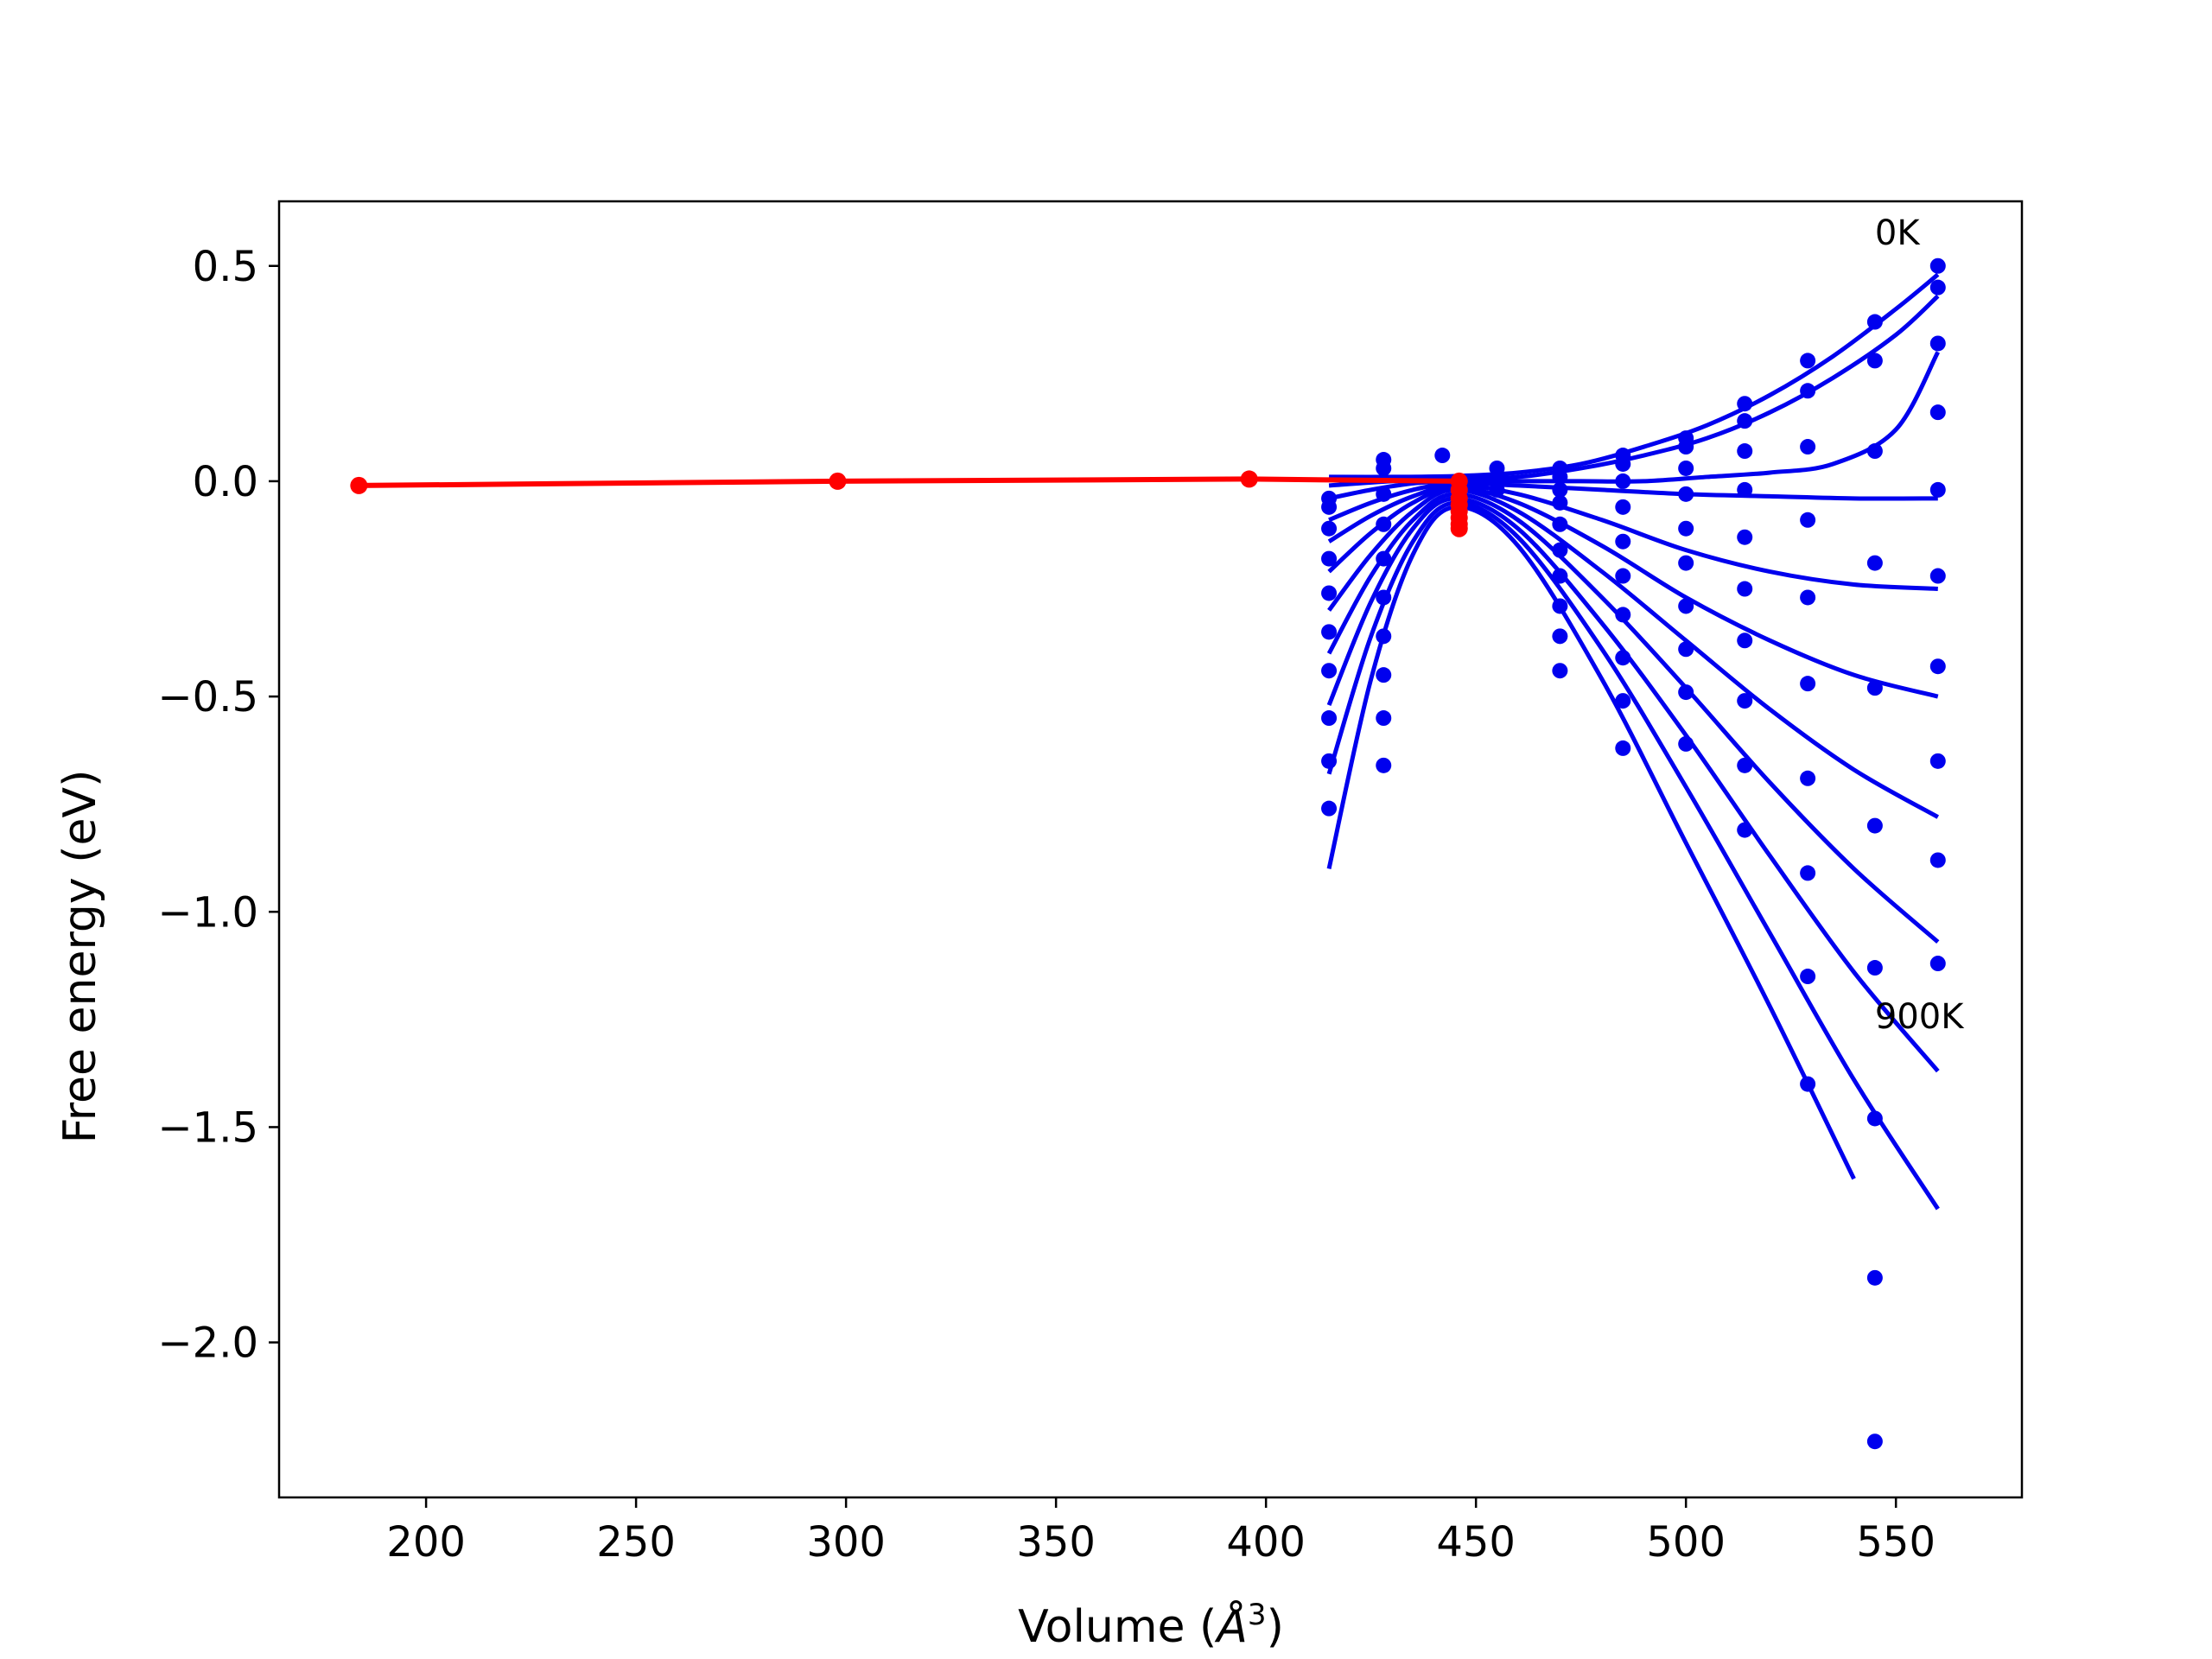 The image size is (2212, 1659). What do you see at coordinates (909, 482) in the screenshot?
I see `red-line-group` at bounding box center [909, 482].